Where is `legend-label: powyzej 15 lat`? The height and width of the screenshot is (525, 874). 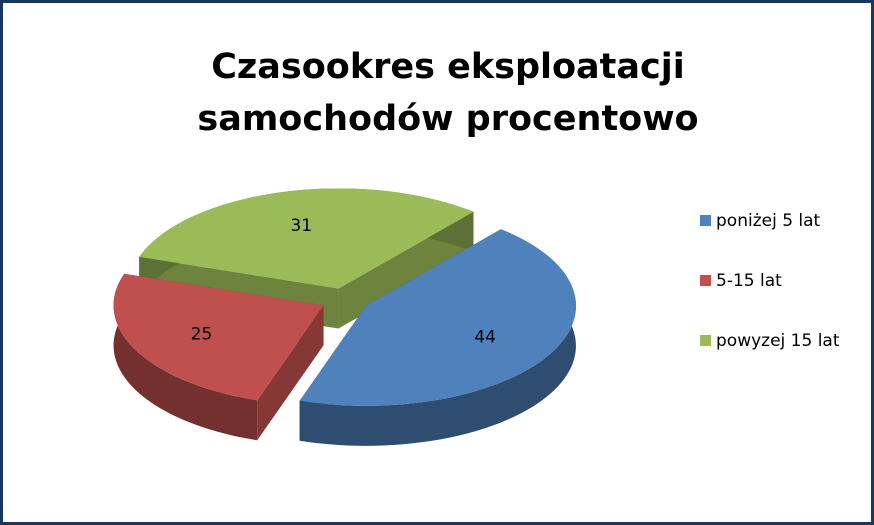
legend-label: powyzej 15 lat is located at coordinates (778, 341).